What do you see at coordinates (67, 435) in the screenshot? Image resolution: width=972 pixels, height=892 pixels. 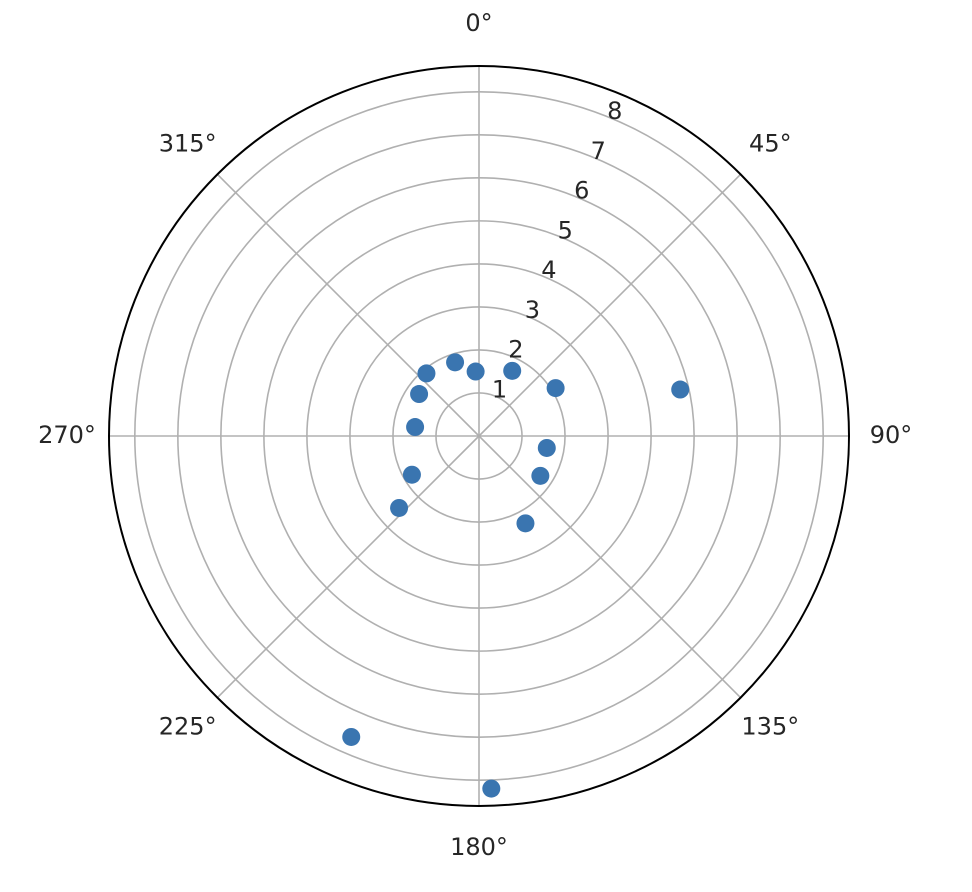 I see `angle-tick-label-270: 270°` at bounding box center [67, 435].